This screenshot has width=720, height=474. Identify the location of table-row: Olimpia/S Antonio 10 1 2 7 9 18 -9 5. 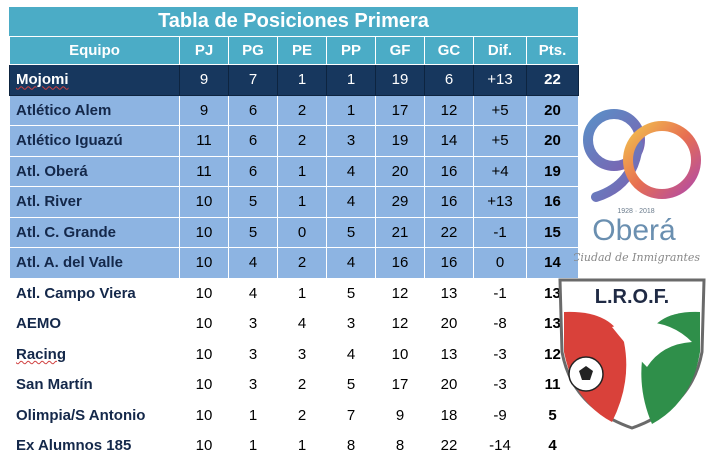
(294, 415).